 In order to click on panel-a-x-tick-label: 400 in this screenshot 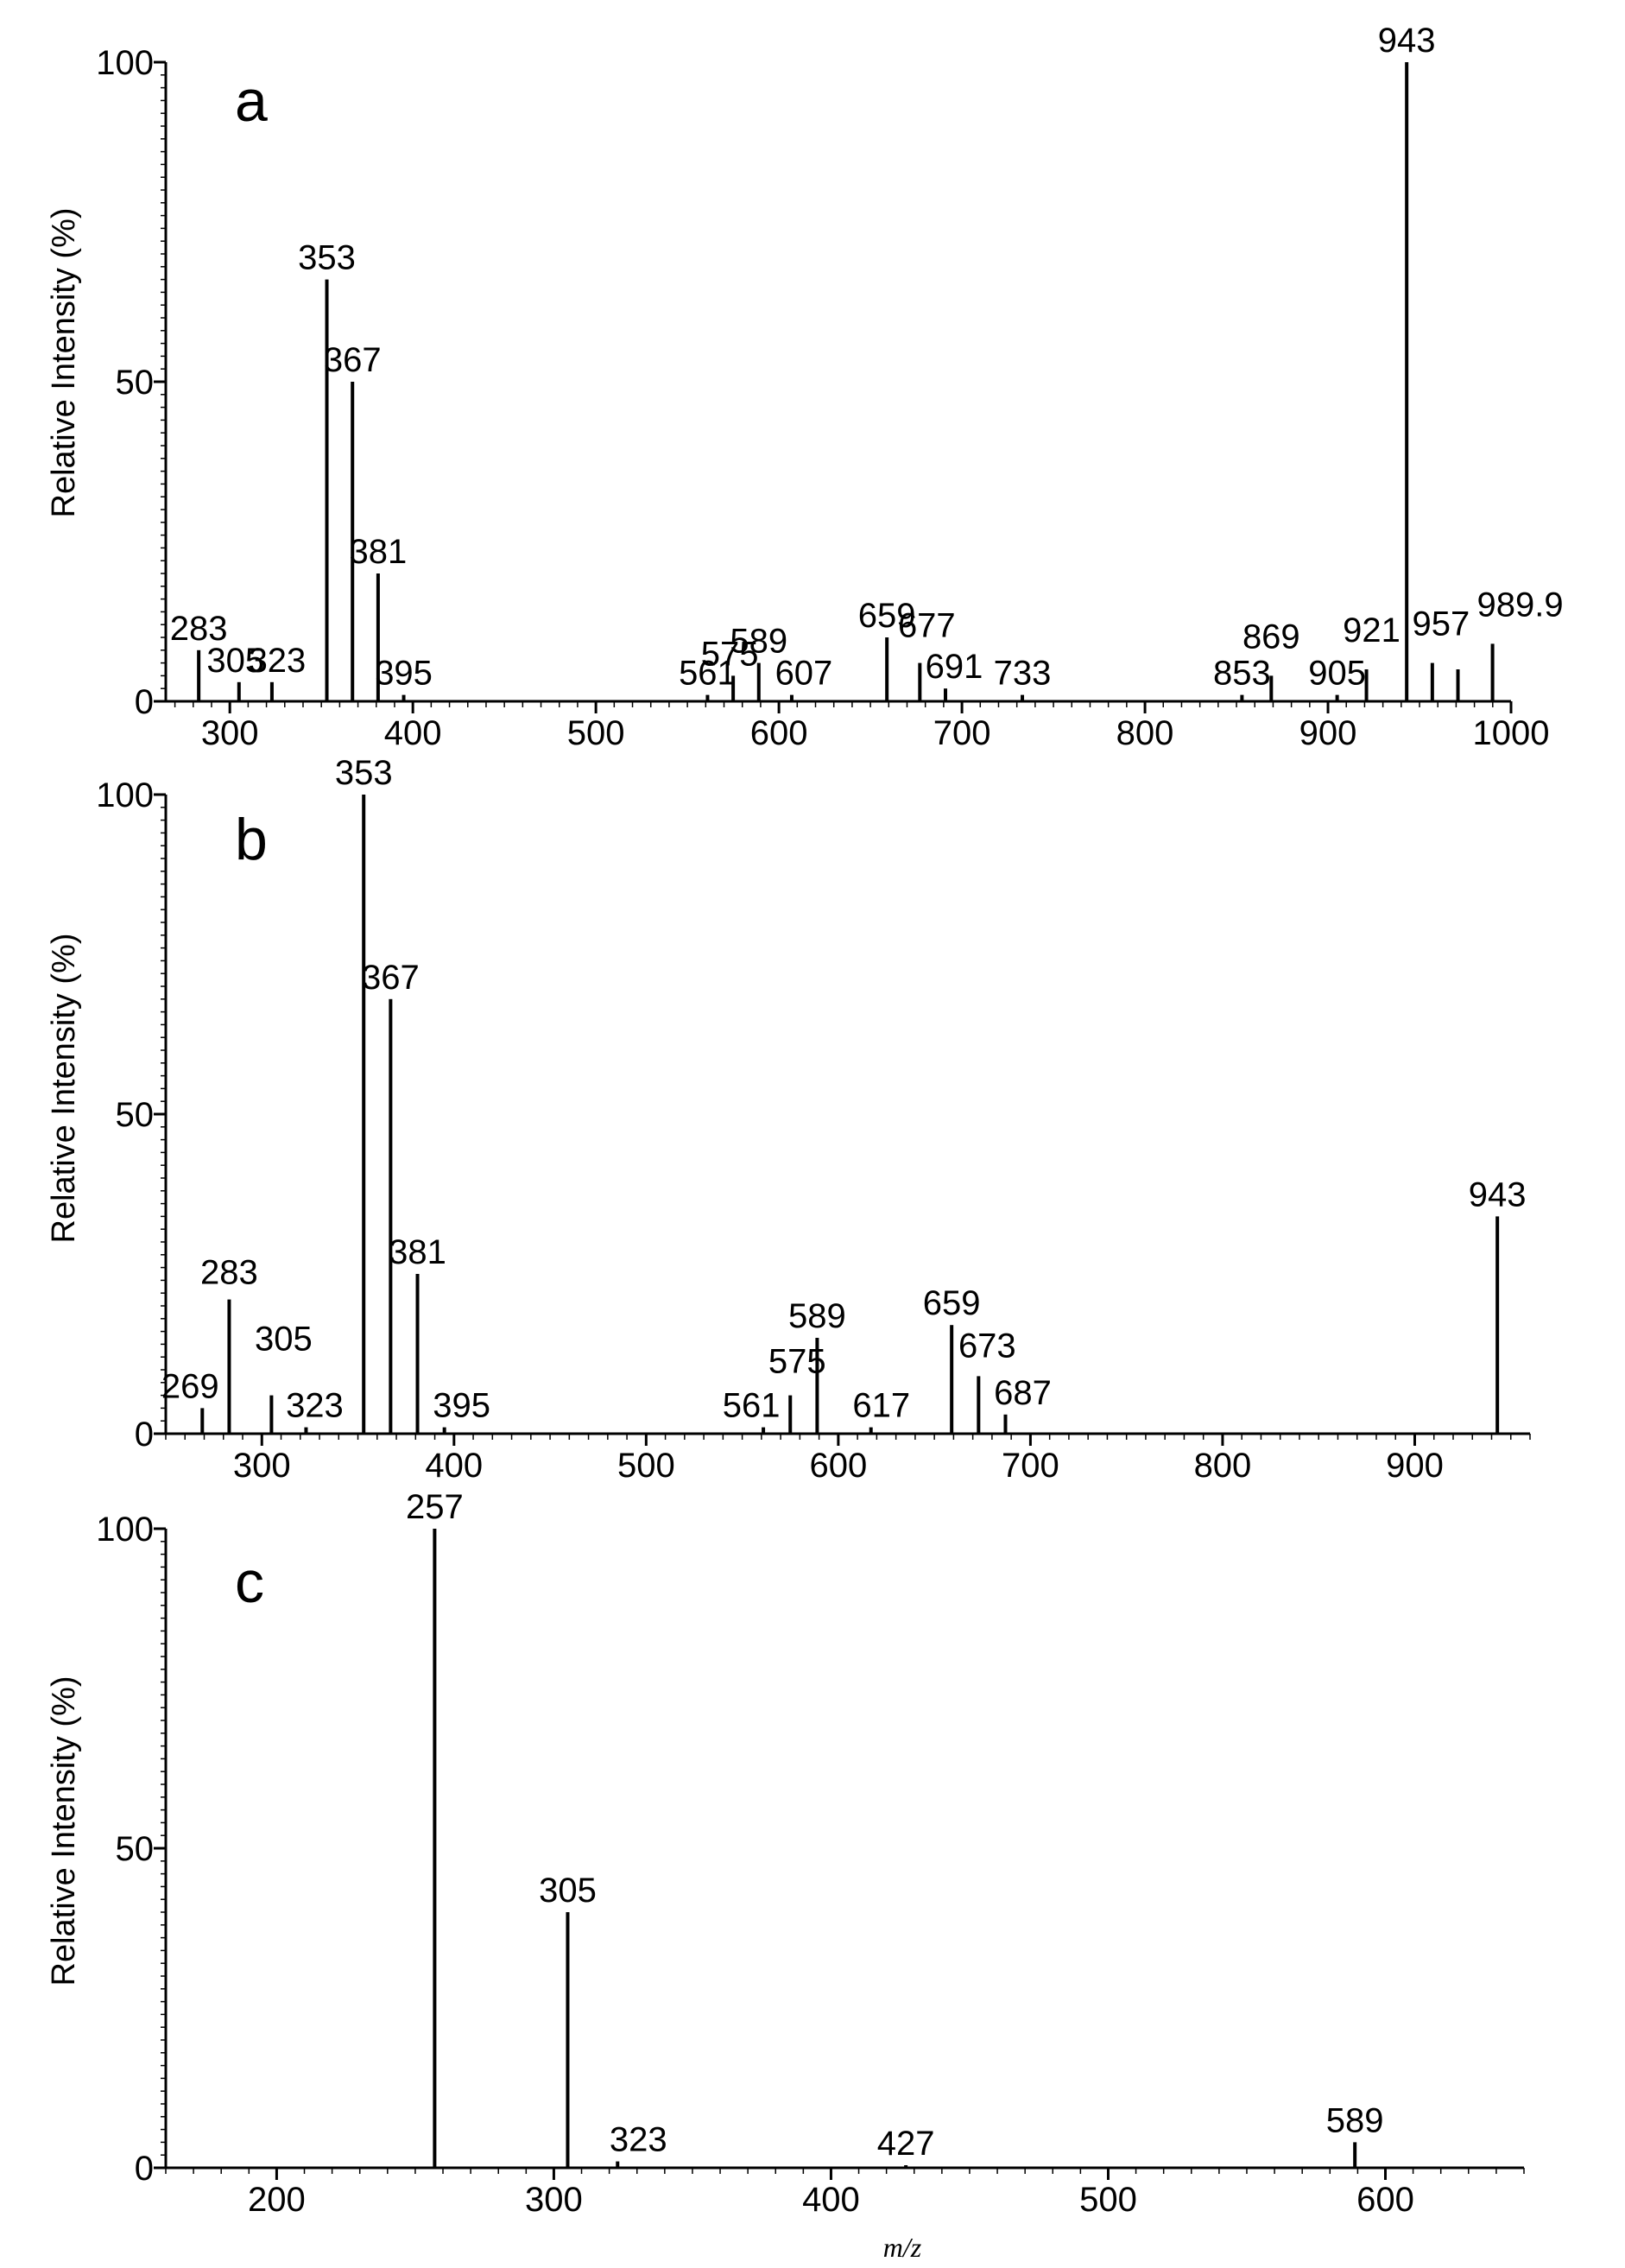, I will do `click(413, 733)`.